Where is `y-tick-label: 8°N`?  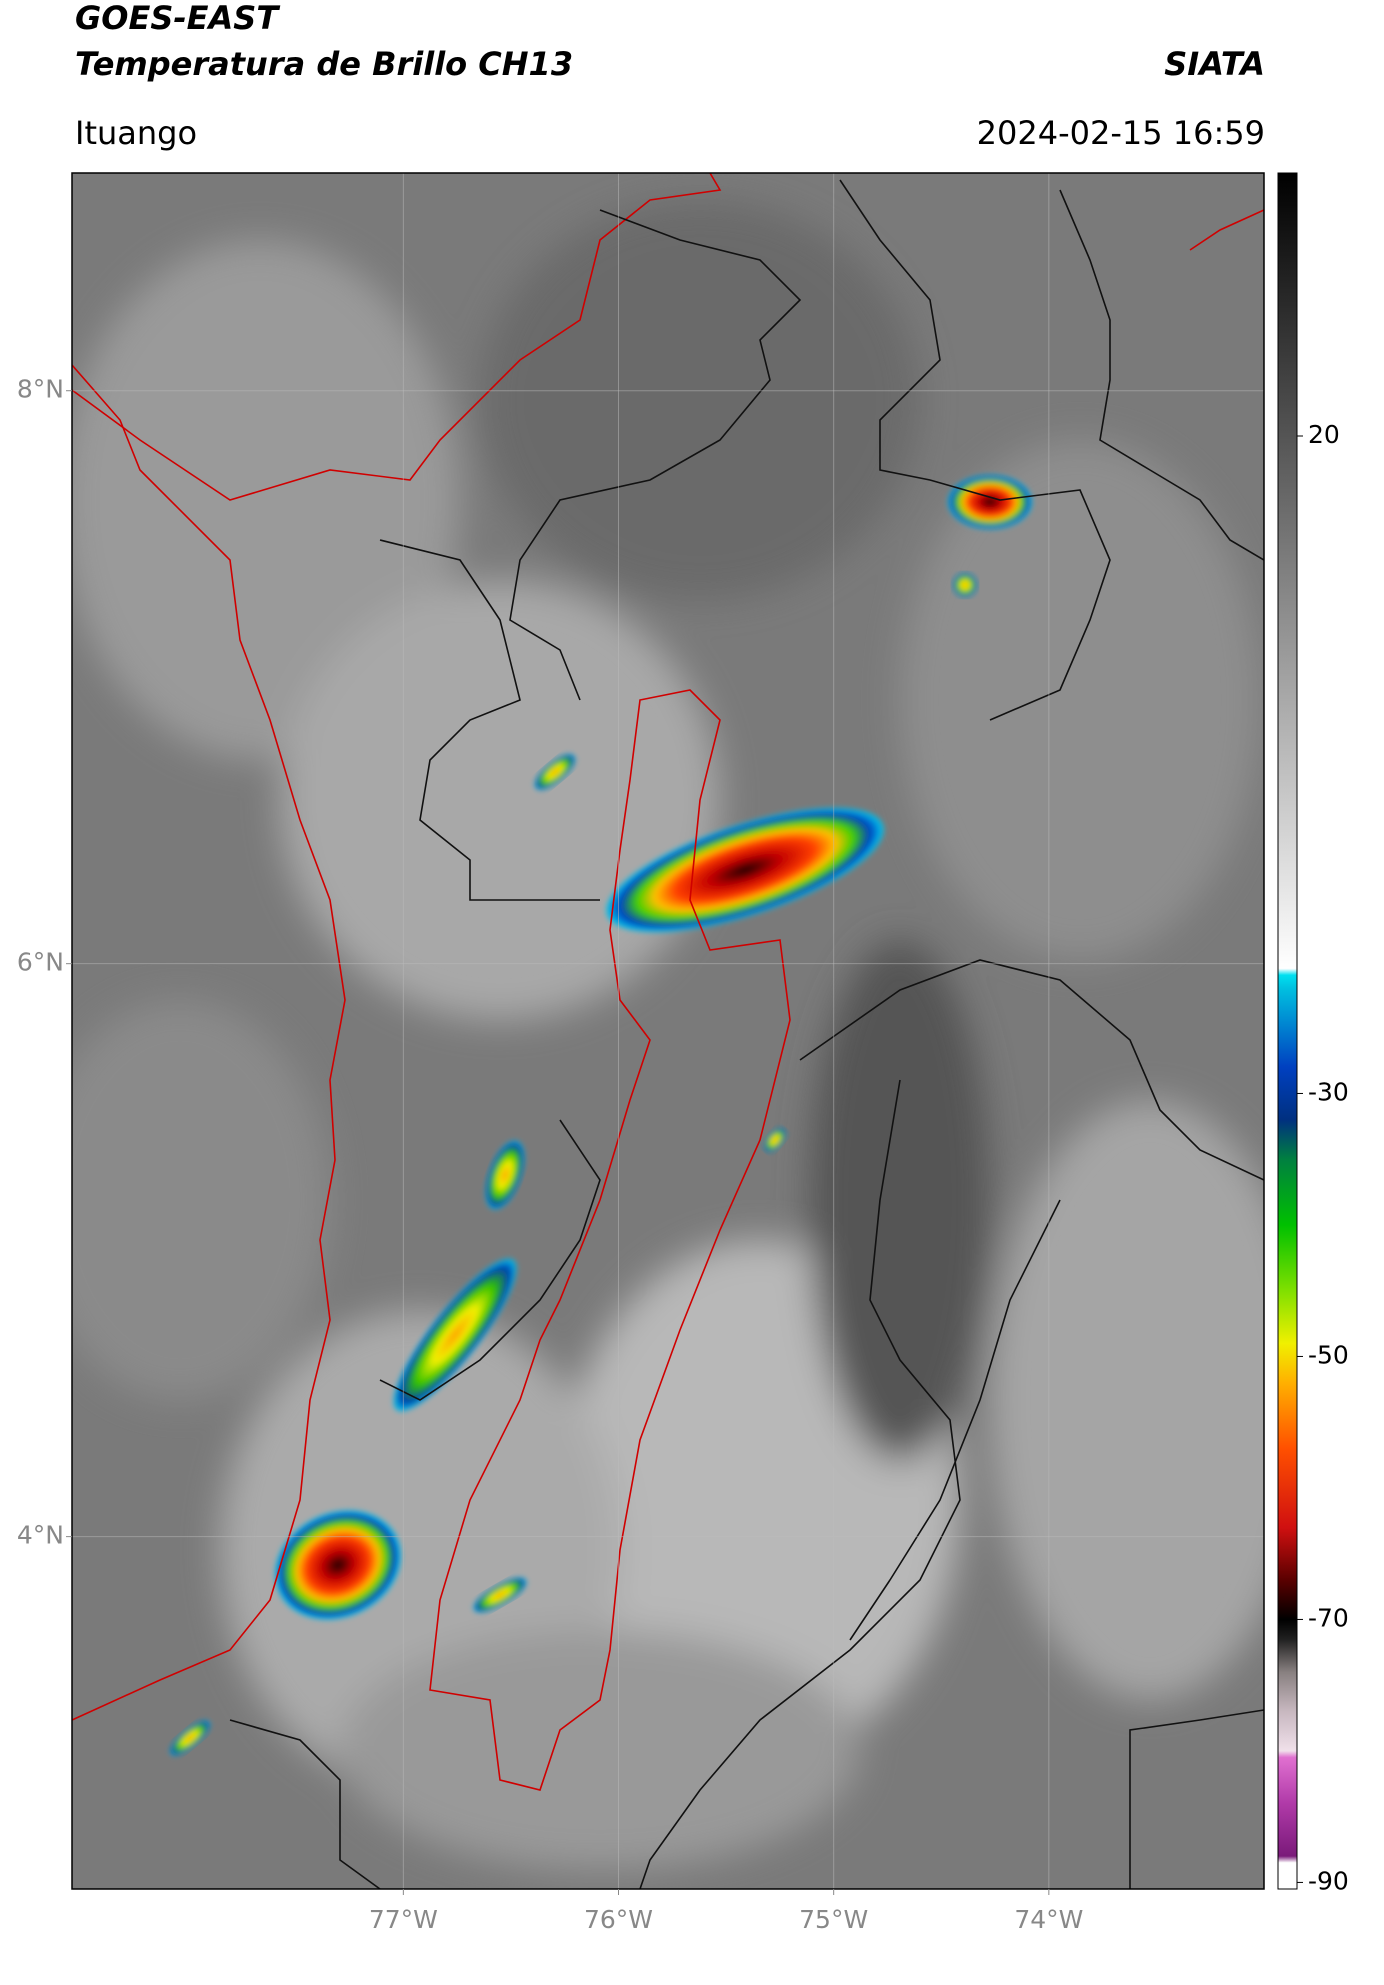 y-tick-label: 8°N is located at coordinates (40, 389).